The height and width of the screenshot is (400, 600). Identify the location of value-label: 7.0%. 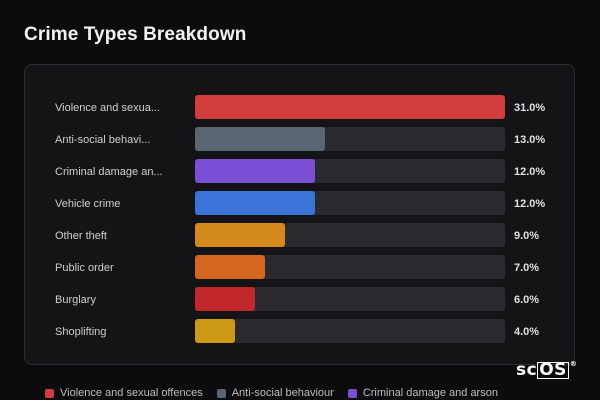
(526, 268).